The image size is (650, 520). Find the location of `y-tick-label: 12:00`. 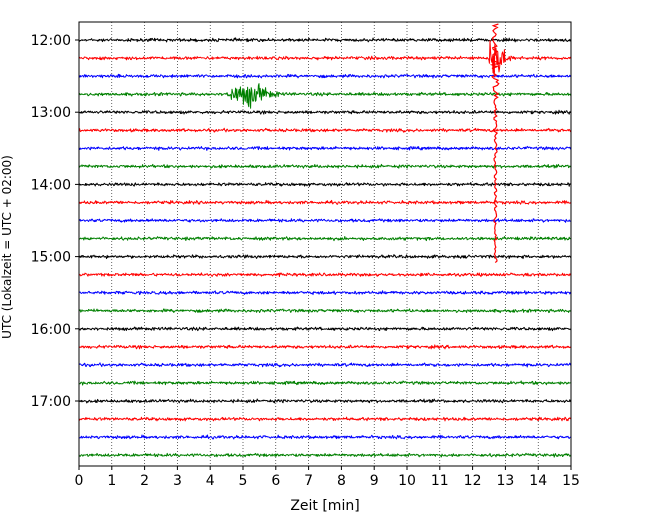

y-tick-label: 12:00 is located at coordinates (51, 41).